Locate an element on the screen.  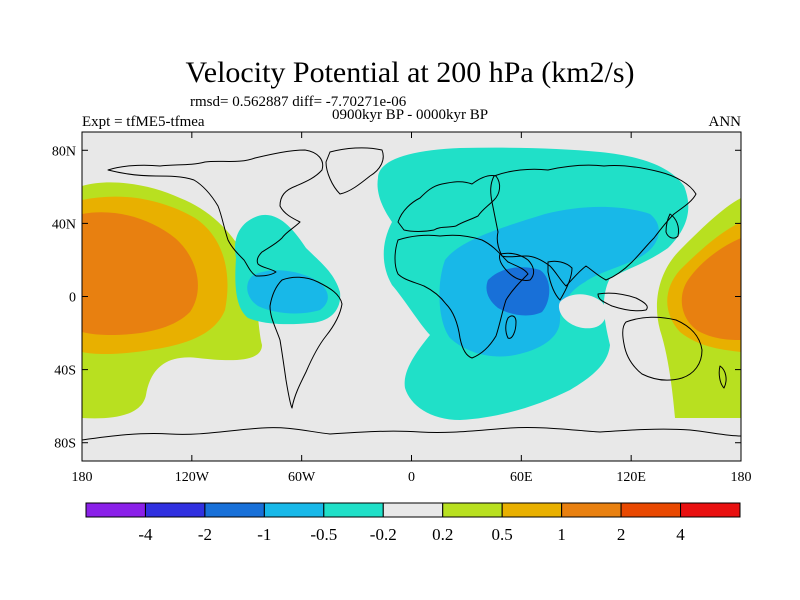
coast-asia is located at coordinates (593, 225).